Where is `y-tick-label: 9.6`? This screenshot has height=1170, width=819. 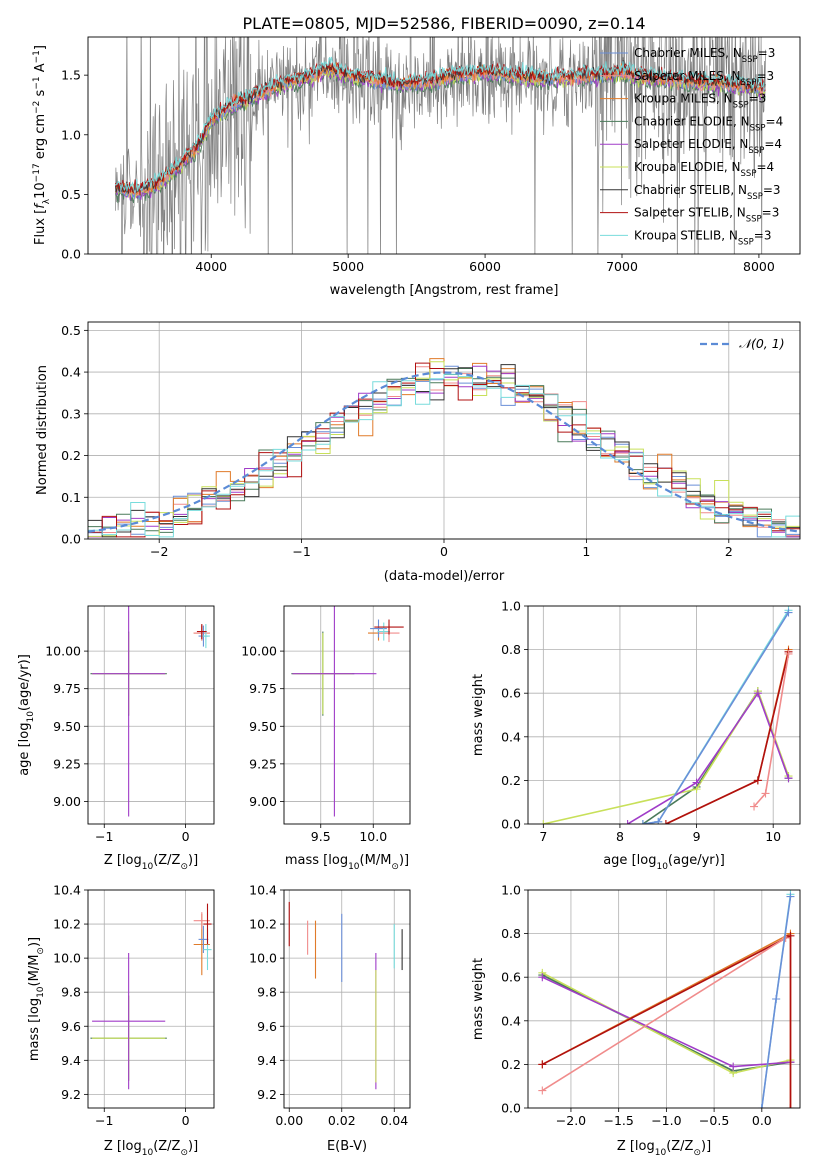 y-tick-label: 9.6 is located at coordinates (267, 1026).